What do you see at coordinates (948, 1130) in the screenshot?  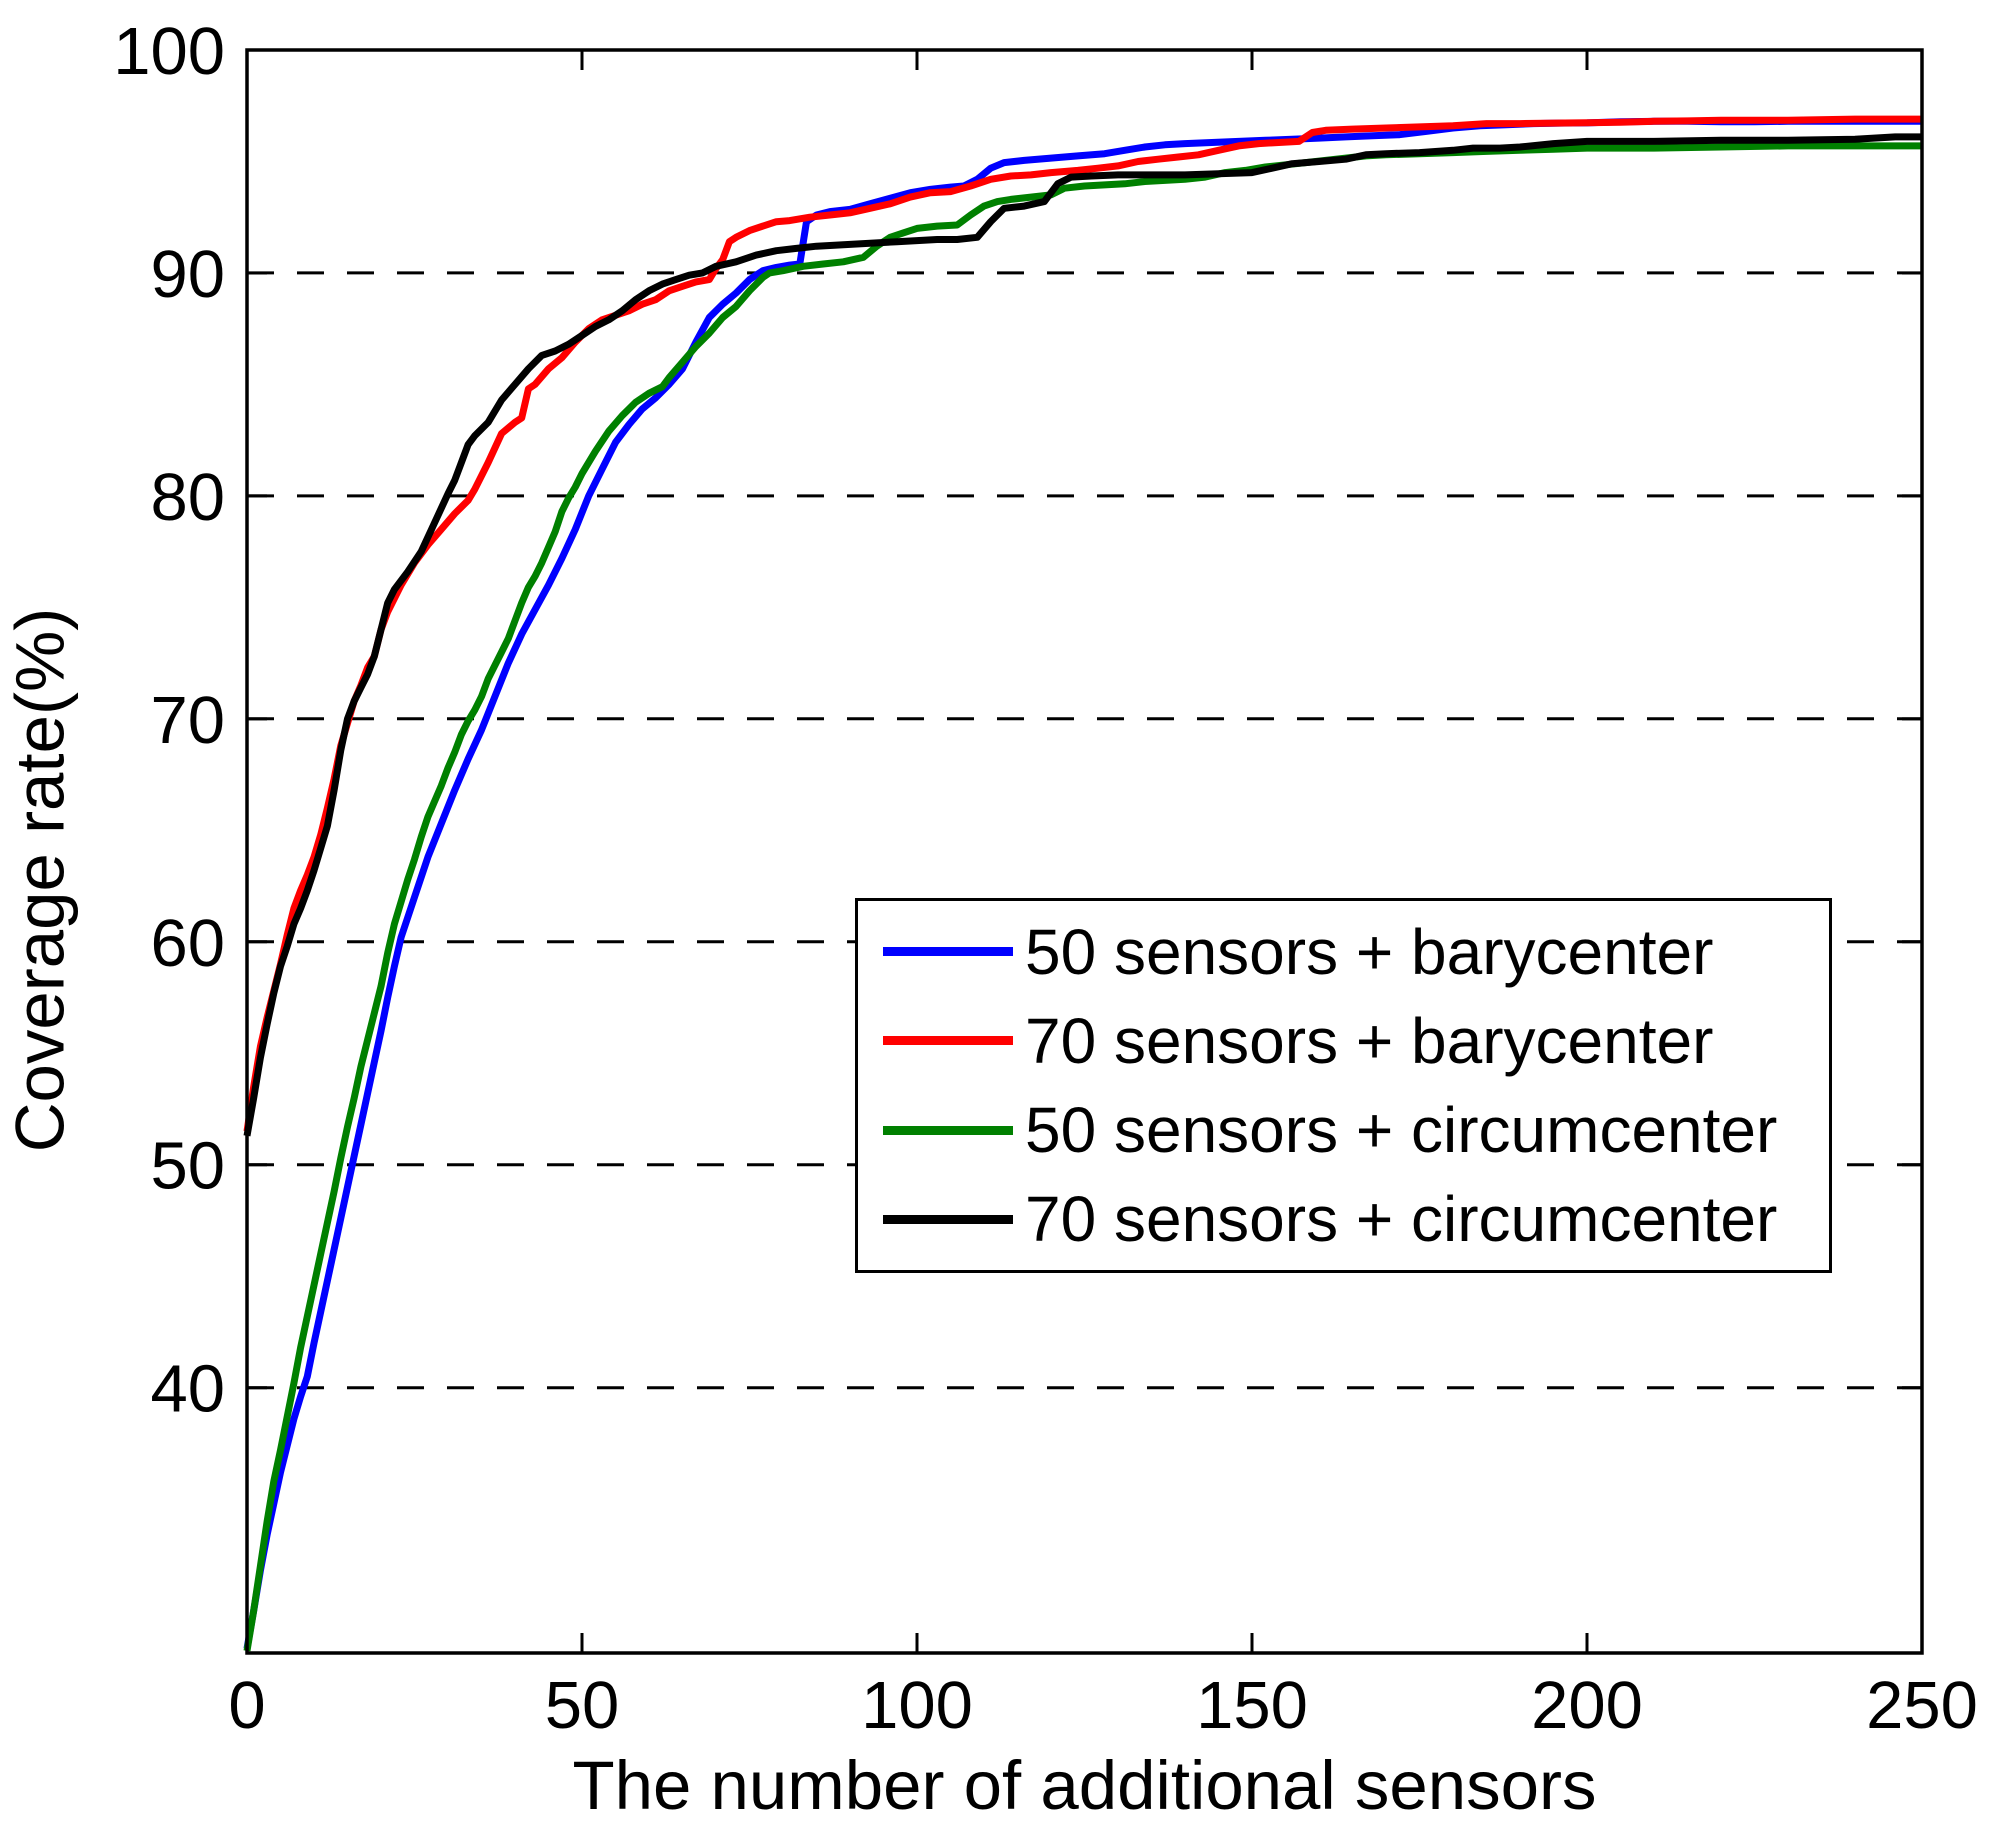 I see `legend-line-sample-green` at bounding box center [948, 1130].